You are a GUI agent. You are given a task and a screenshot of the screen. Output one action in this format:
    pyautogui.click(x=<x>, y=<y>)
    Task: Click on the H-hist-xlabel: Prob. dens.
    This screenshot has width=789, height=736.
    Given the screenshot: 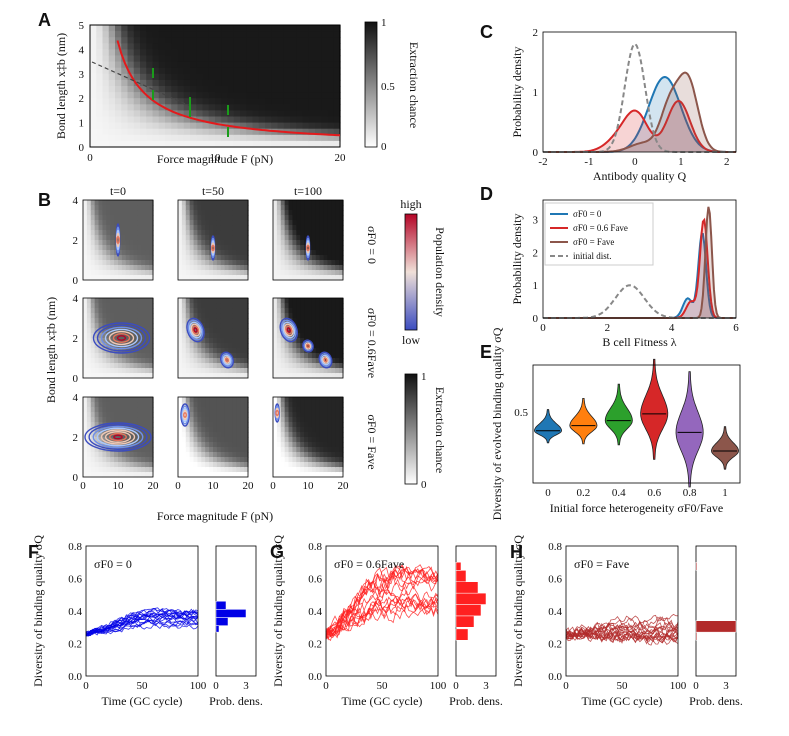 What is the action you would take?
    pyautogui.click(x=716, y=701)
    